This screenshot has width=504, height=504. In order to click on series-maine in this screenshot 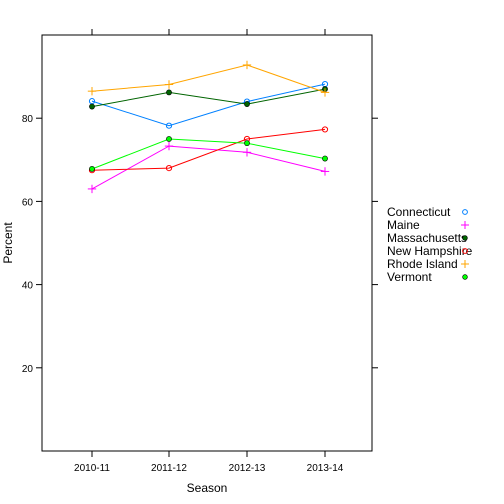, I will do `click(208, 167)`.